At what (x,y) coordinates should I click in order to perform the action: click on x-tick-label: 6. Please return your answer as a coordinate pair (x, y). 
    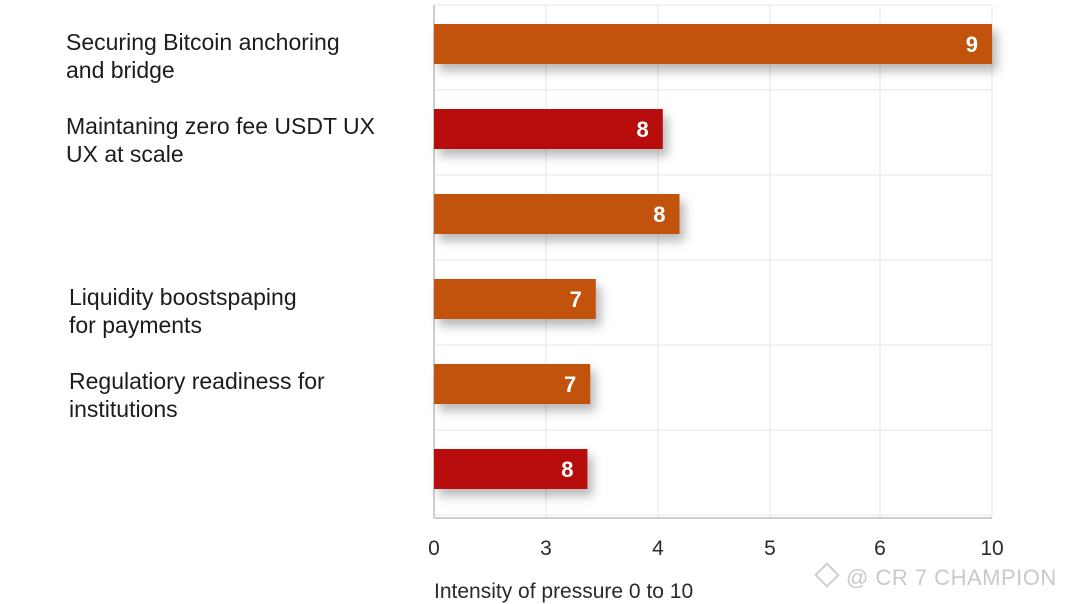
    Looking at the image, I should click on (880, 548).